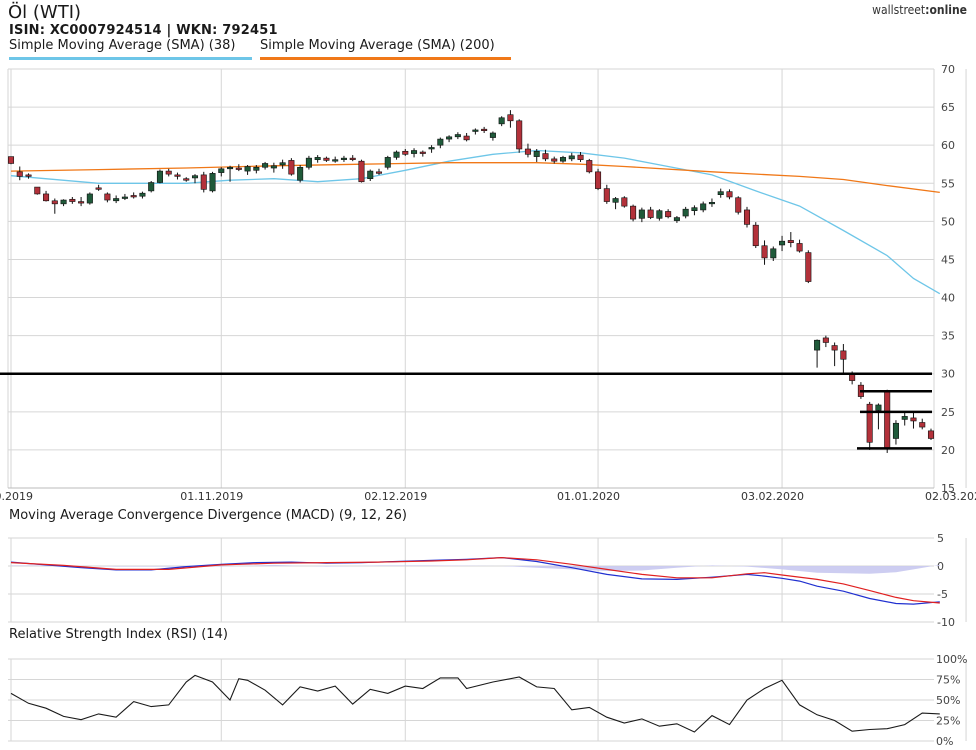 The image size is (976, 750). What do you see at coordinates (385, 49) in the screenshot?
I see `legend-sma-200: Simple Moving Average (SMA) (200)` at bounding box center [385, 49].